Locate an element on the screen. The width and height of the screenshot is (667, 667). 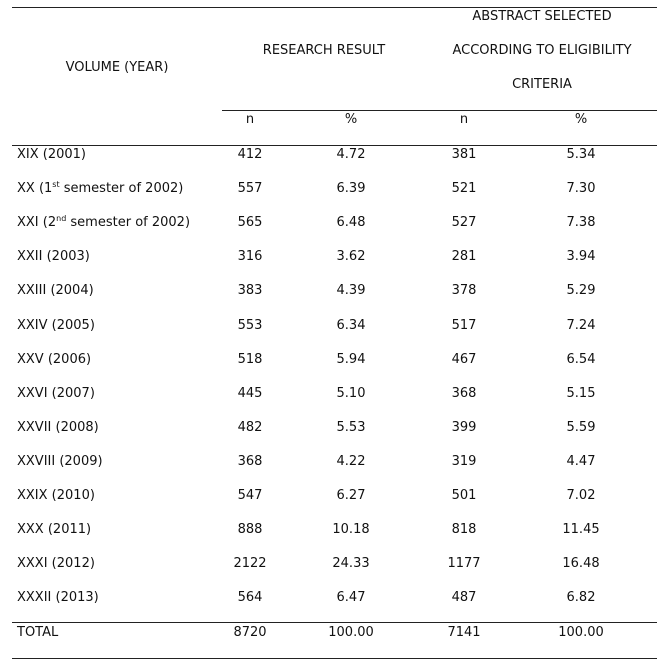
cell: 4.47 is located at coordinates (581, 461).